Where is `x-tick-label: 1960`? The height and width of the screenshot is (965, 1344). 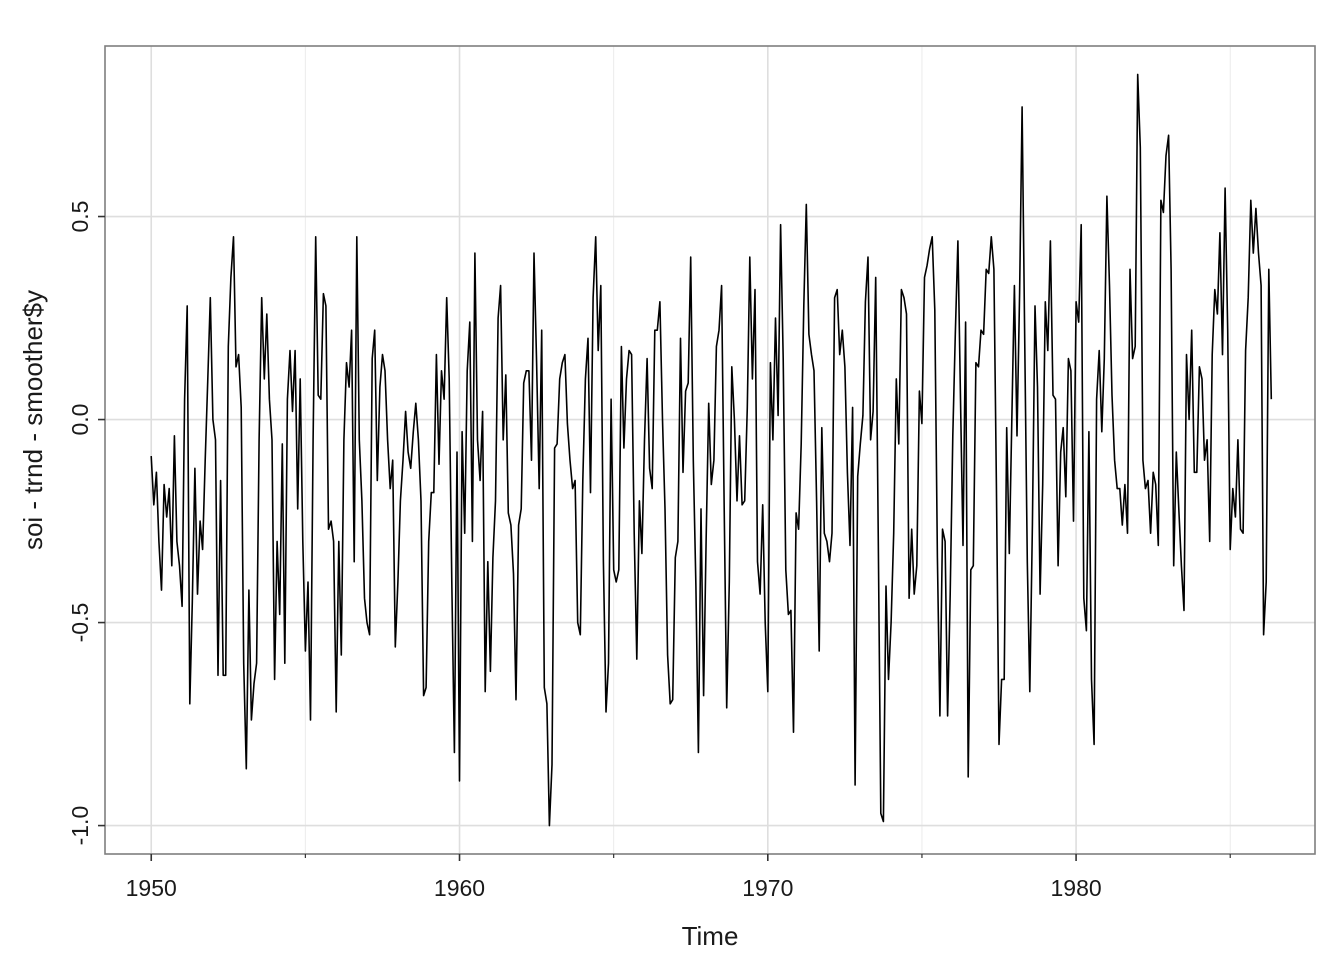
x-tick-label: 1960 is located at coordinates (459, 888).